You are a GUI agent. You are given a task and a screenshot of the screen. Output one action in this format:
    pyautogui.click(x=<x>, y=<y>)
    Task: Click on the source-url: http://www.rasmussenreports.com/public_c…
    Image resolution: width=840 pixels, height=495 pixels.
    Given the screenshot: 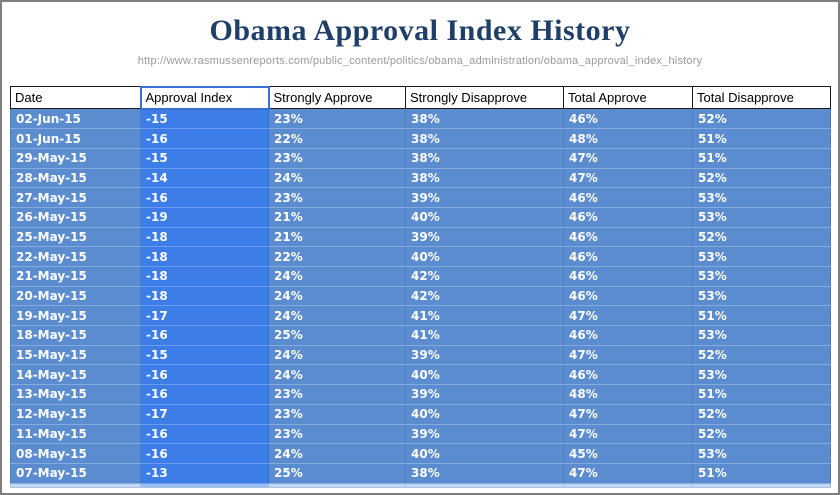 What is the action you would take?
    pyautogui.click(x=420, y=60)
    